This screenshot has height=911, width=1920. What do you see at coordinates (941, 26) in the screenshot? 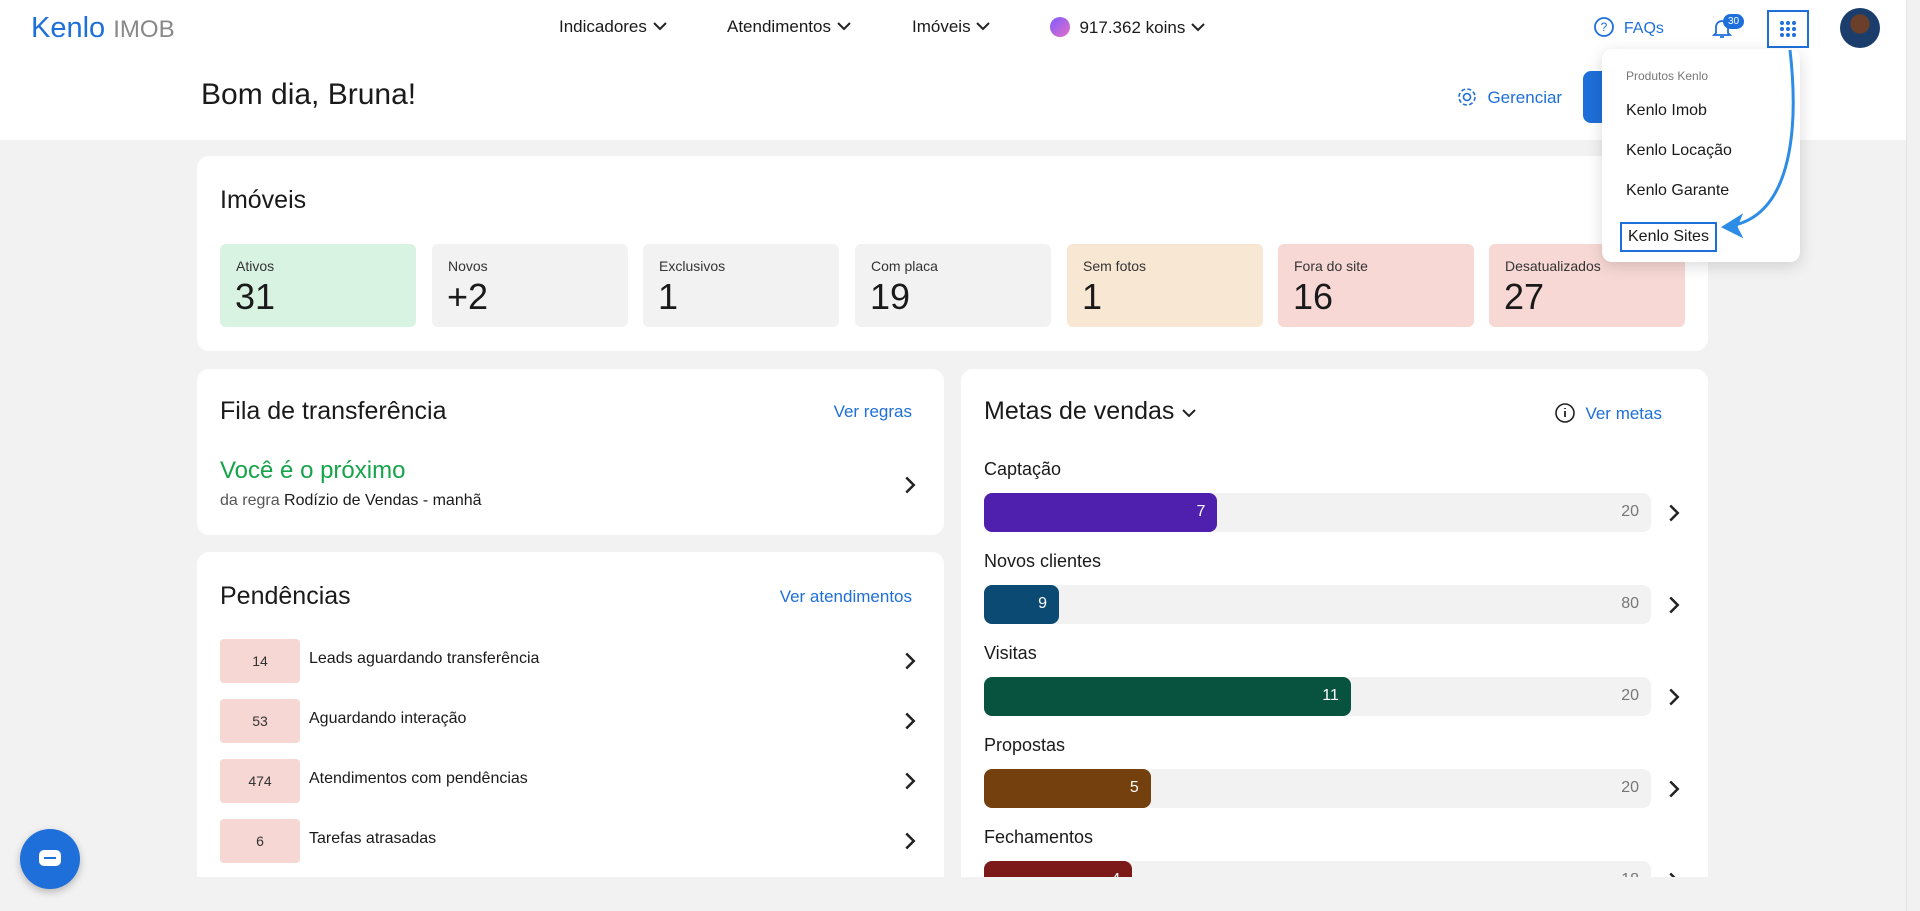
I see `nav-label: Imóveis` at bounding box center [941, 26].